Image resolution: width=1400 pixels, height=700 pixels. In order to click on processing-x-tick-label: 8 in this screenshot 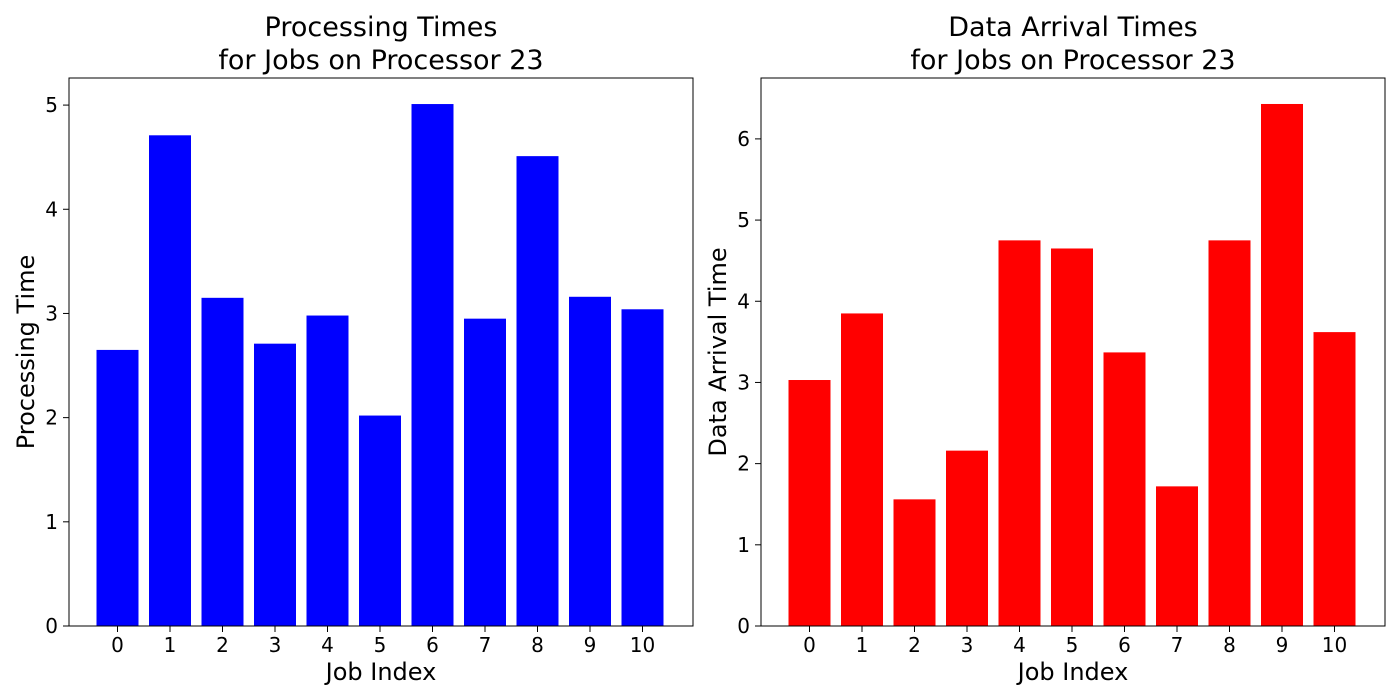, I will do `click(537, 645)`.